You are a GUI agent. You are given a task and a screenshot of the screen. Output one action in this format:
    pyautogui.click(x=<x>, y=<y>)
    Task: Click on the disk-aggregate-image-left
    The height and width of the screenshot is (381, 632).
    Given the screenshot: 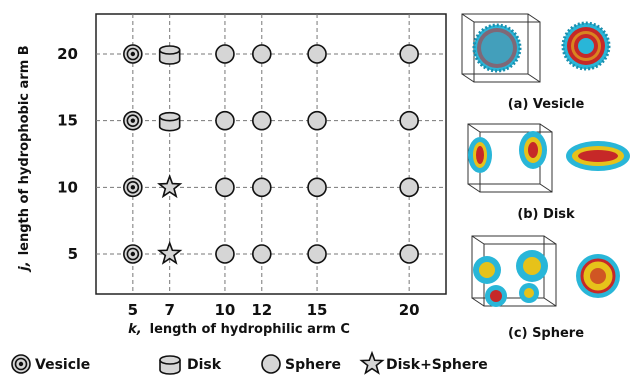 What is the action you would take?
    pyautogui.click(x=480, y=155)
    